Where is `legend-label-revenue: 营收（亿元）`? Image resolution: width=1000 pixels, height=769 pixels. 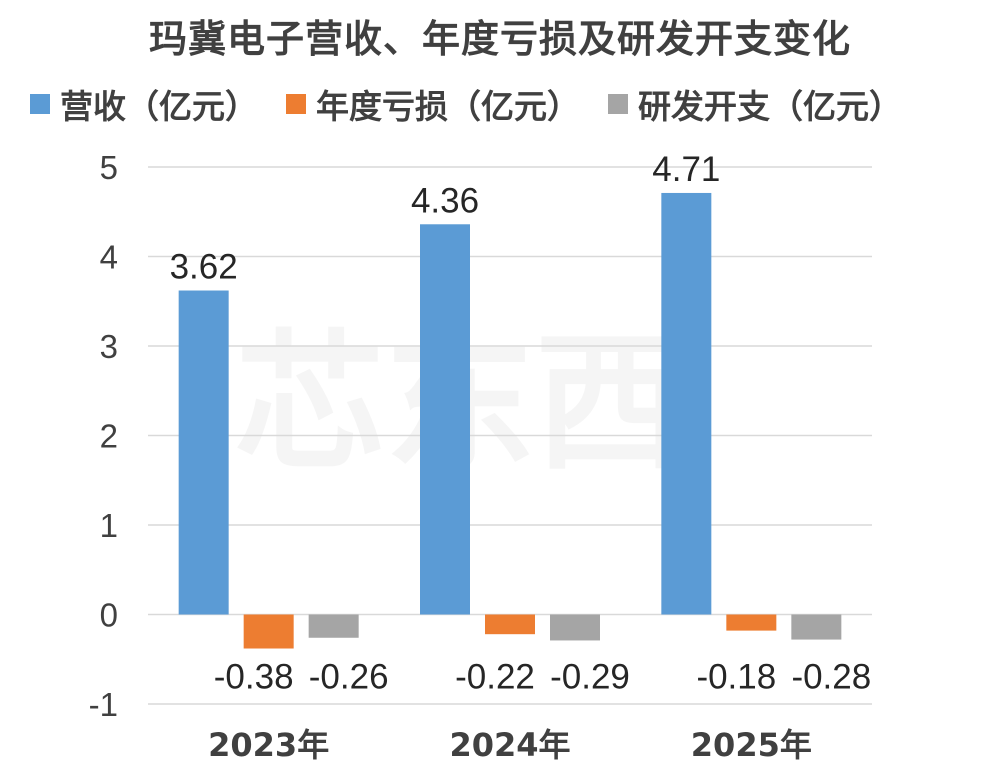
legend-label-revenue: 营收（亿元） is located at coordinates (159, 106).